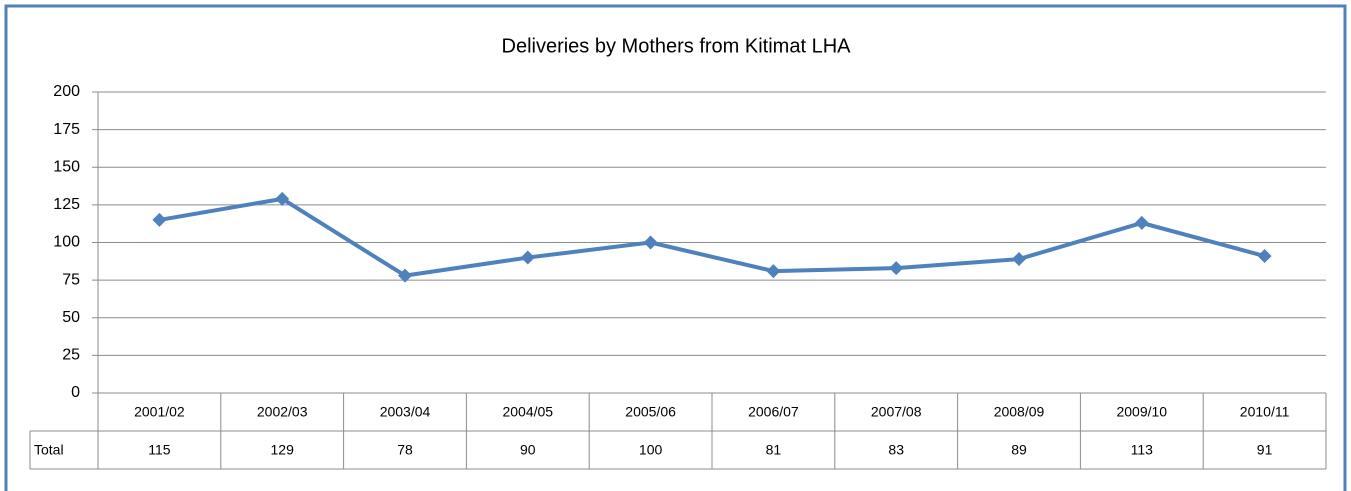 This screenshot has height=491, width=1351. Describe the element at coordinates (66, 91) in the screenshot. I see `y-tick-label: 200` at that location.